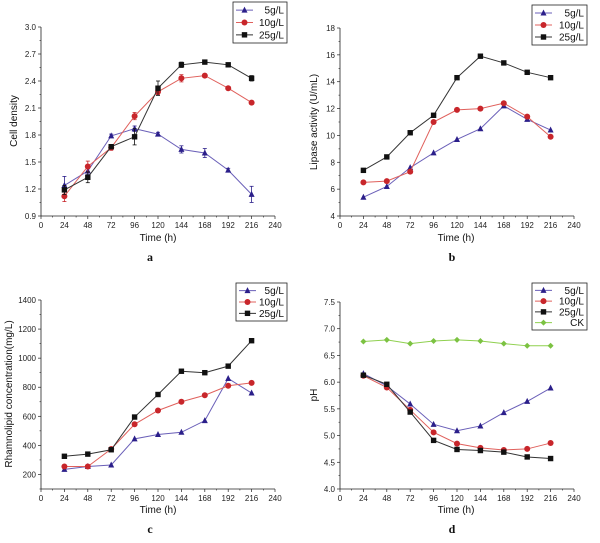  Describe the element at coordinates (31, 162) in the screenshot. I see `y-tick-label: 1.5` at that location.